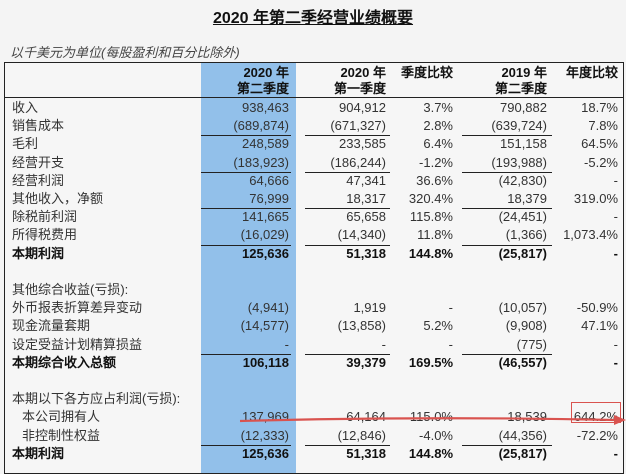 This screenshot has width=626, height=474. What do you see at coordinates (438, 144) in the screenshot?
I see `cell-c3: 6.4%` at bounding box center [438, 144].